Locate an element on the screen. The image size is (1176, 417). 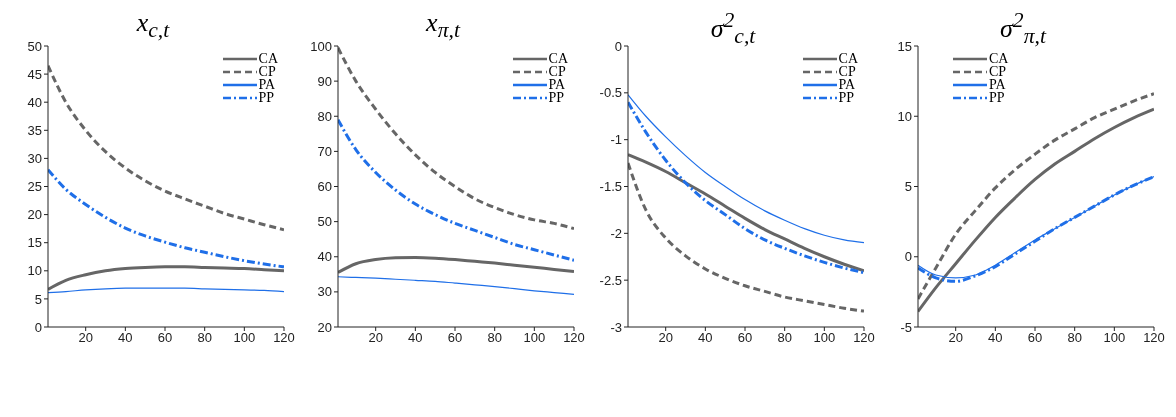
y-tick-label: 100 is located at coordinates (321, 46).